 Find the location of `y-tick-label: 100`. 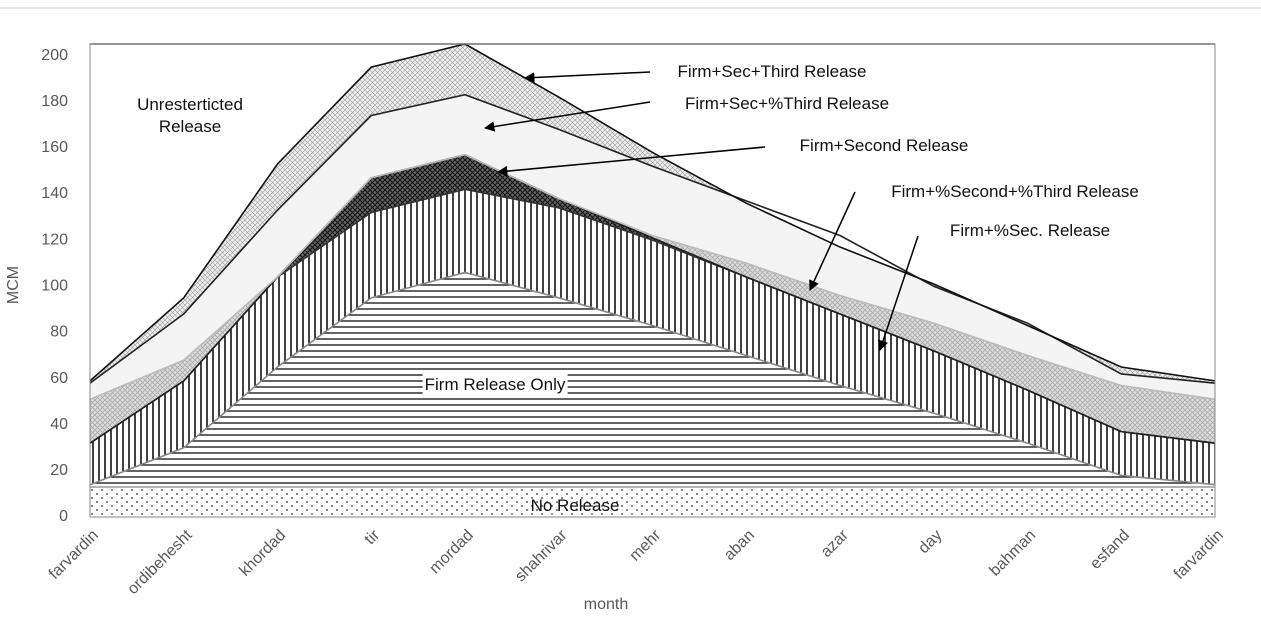

y-tick-label: 100 is located at coordinates (54, 285).